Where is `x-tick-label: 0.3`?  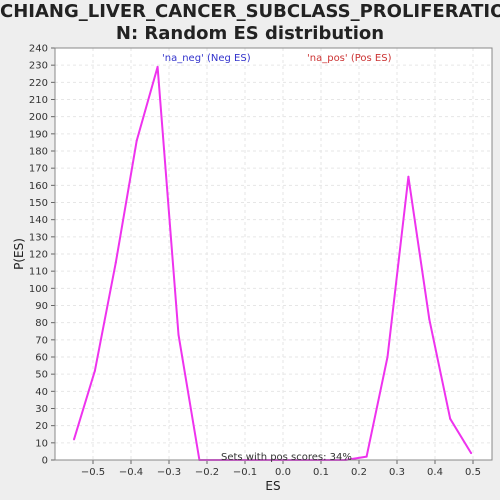
x-tick-label: 0.3 is located at coordinates (397, 472).